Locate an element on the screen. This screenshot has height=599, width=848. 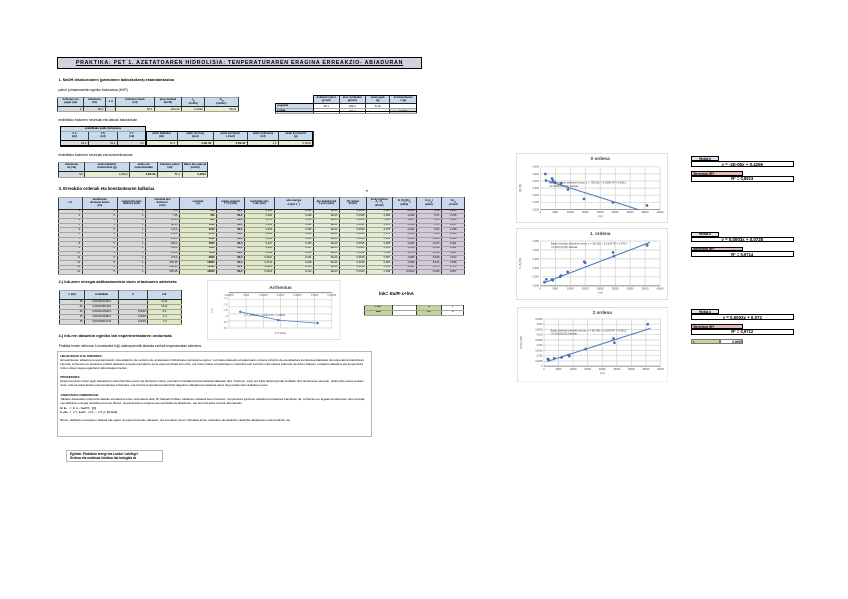
svg-text:y = -4052,2x + 4,0312 R² = 0: y = -4052,2x + 4,0312 R² = 0,9846 is located at coordinates (265, 315).